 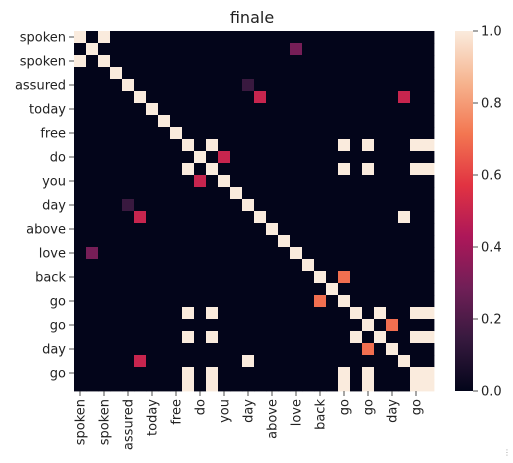 What do you see at coordinates (478, 212) in the screenshot?
I see `colorbar: 0.0 0.2 0.4 0.6 0.8 1.0` at bounding box center [478, 212].